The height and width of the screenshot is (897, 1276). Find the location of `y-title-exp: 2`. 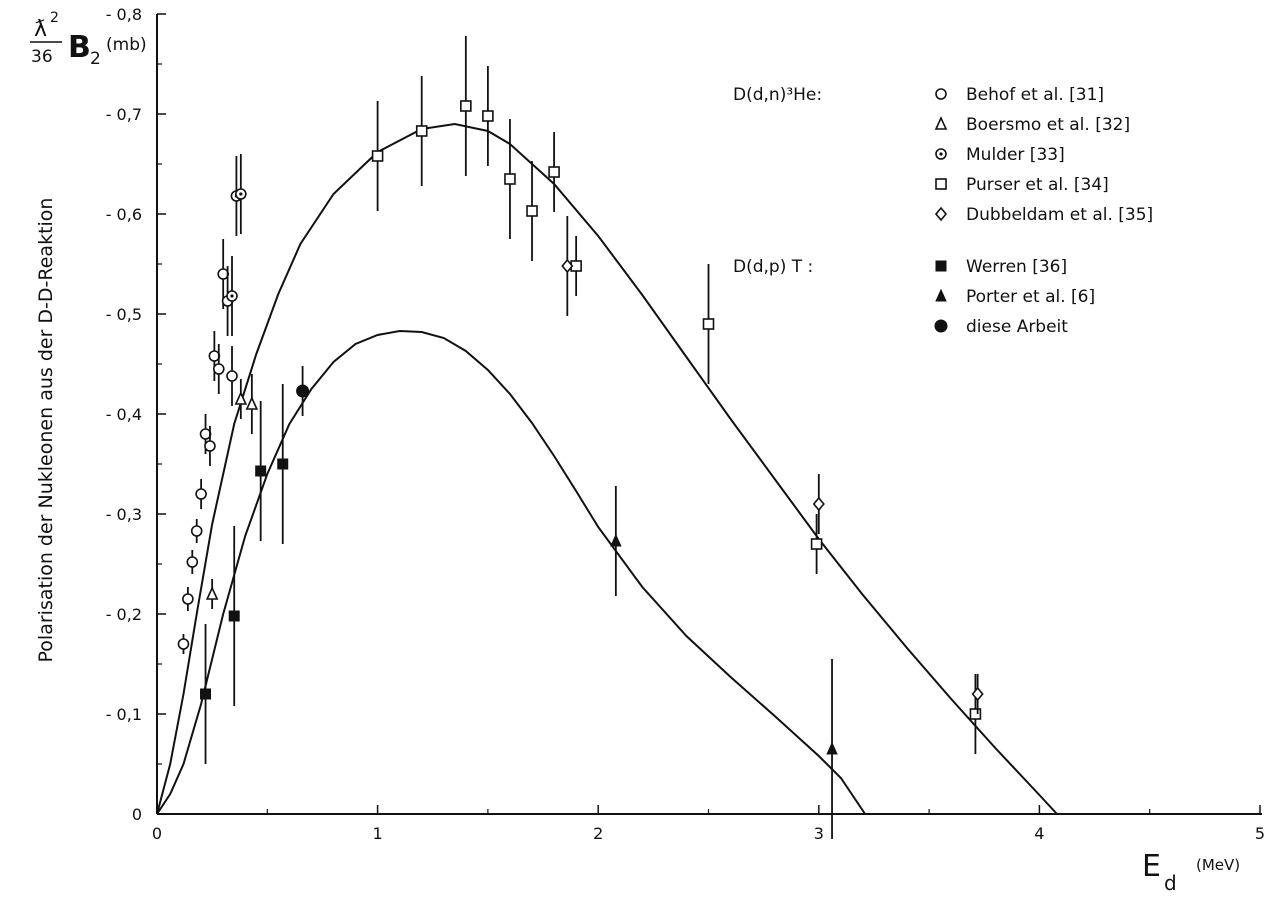

y-title-exp: 2 is located at coordinates (54, 18).